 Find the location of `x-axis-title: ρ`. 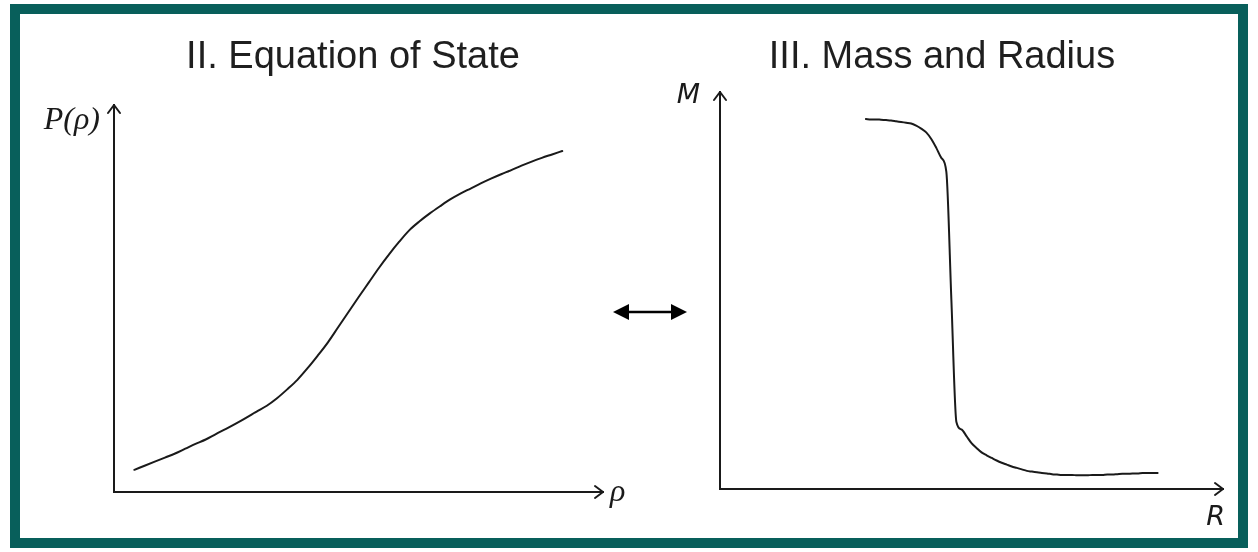

x-axis-title: ρ is located at coordinates (617, 490).